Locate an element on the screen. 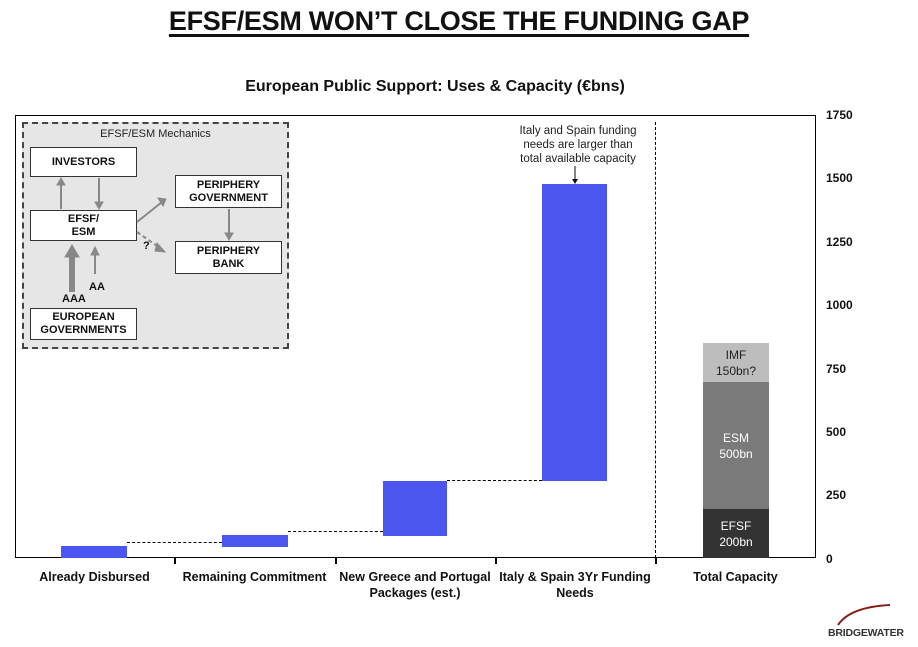 The width and height of the screenshot is (918, 647). x-label-italy-spain: Italy & Spain 3Yr Funding Needs is located at coordinates (575, 585).